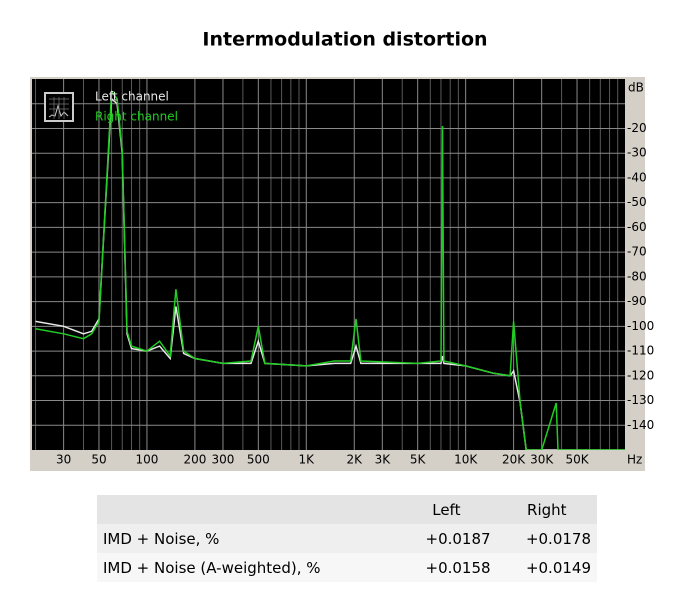  Describe the element at coordinates (637, 177) in the screenshot. I see `y-tick-label: -40` at that location.